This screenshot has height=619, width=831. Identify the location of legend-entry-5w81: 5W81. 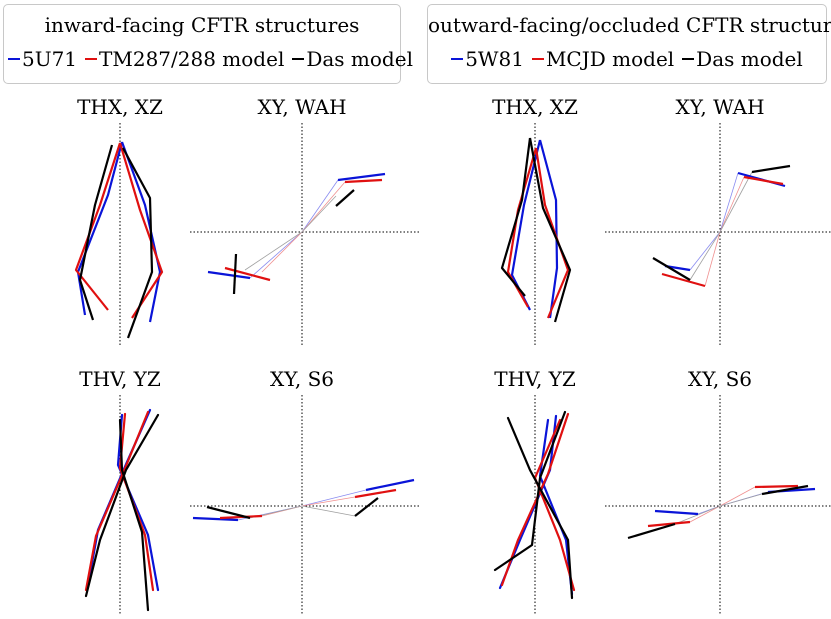
(487, 59).